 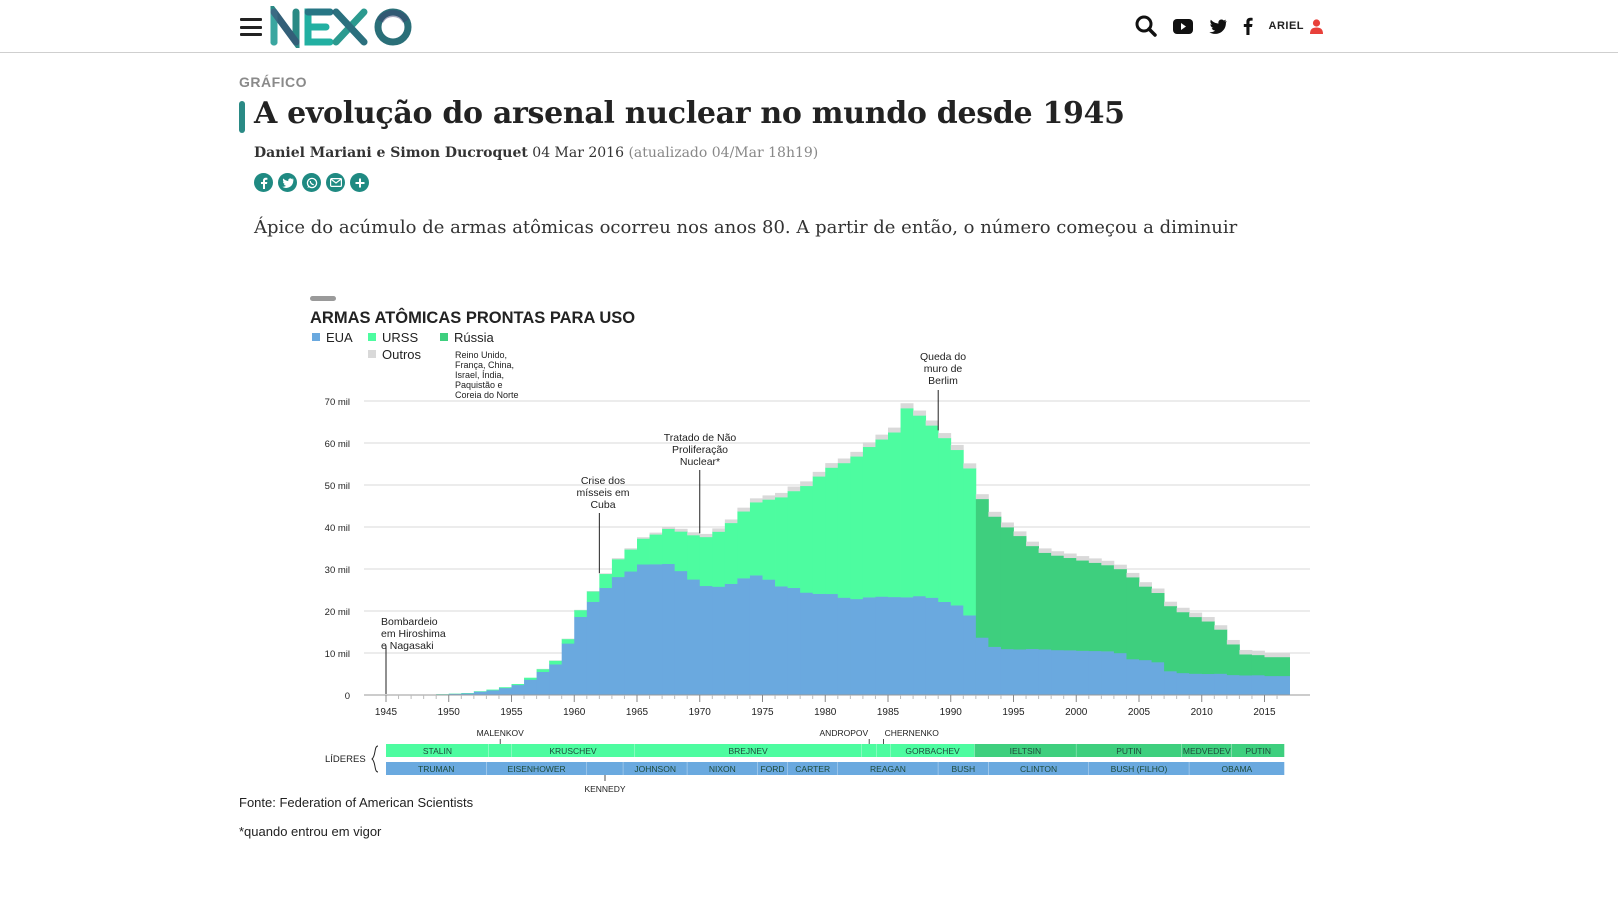 What do you see at coordinates (1258, 751) in the screenshot?
I see `leader-soviet-label: PUTIN` at bounding box center [1258, 751].